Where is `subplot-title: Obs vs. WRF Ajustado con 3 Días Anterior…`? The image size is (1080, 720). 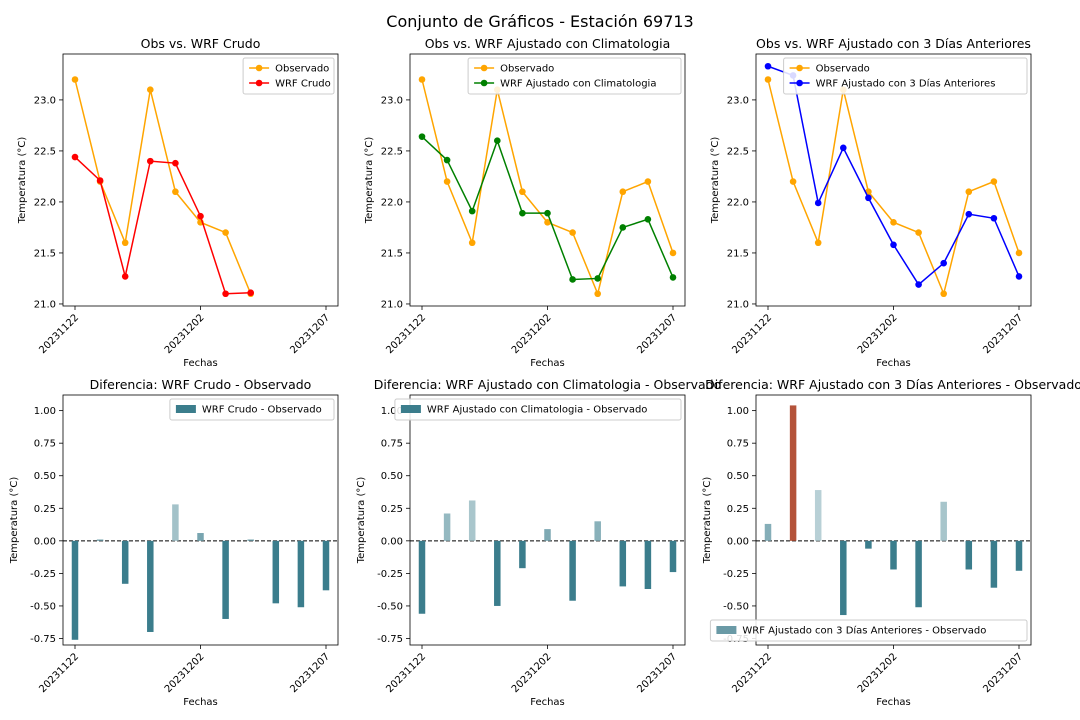 subplot-title: Obs vs. WRF Ajustado con 3 Días Anterior… is located at coordinates (893, 43).